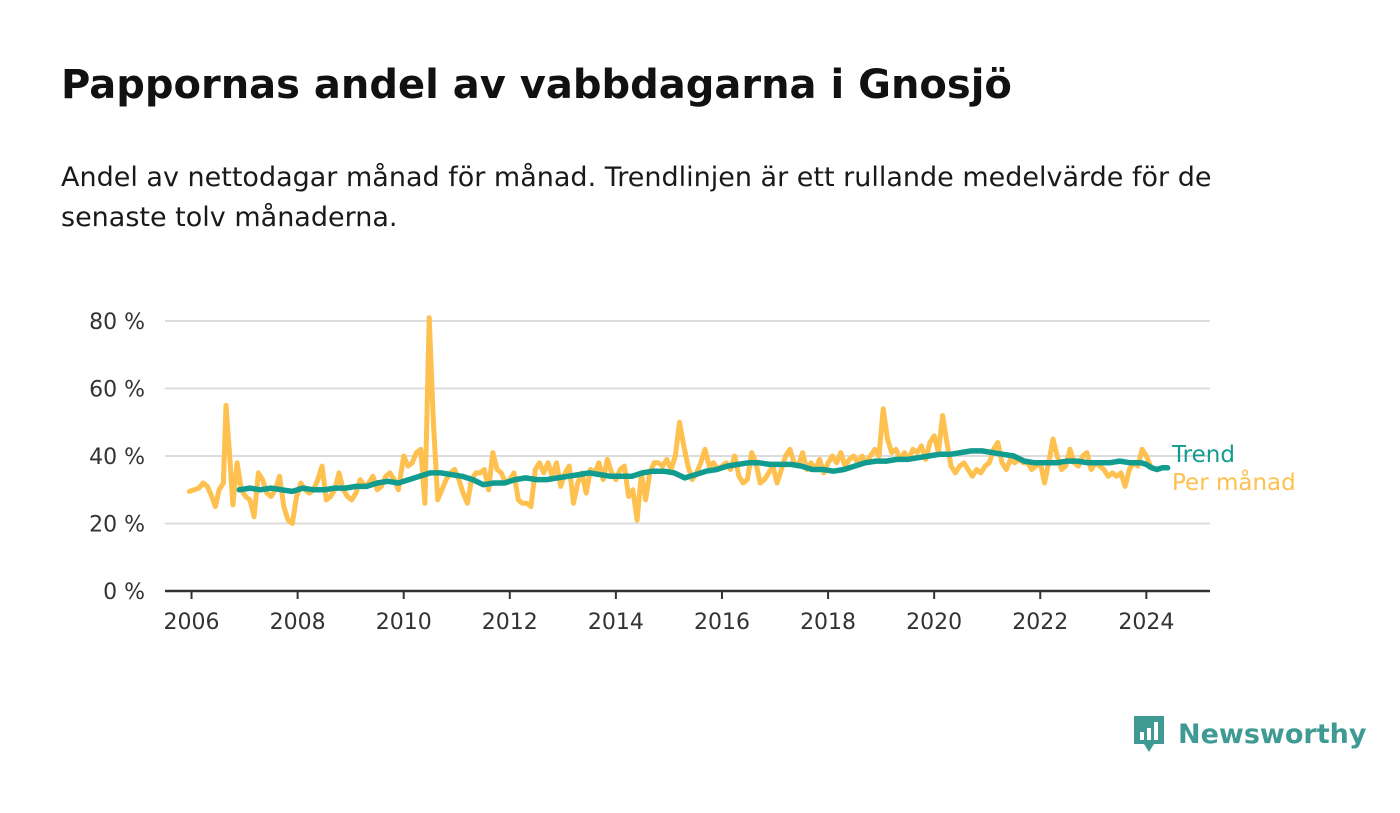 Image resolution: width=1400 pixels, height=813 pixels. Describe the element at coordinates (1272, 734) in the screenshot. I see `logo-text: Newsworthy` at that location.